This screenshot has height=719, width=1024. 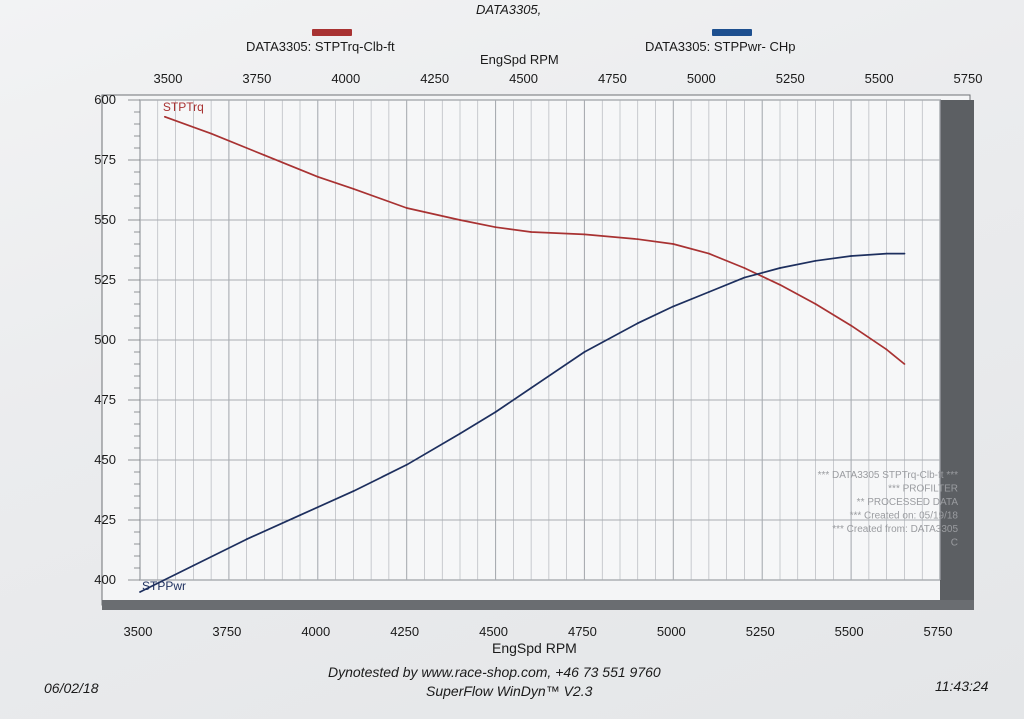 What do you see at coordinates (105, 399) in the screenshot?
I see `y-tick-label: 475` at bounding box center [105, 399].